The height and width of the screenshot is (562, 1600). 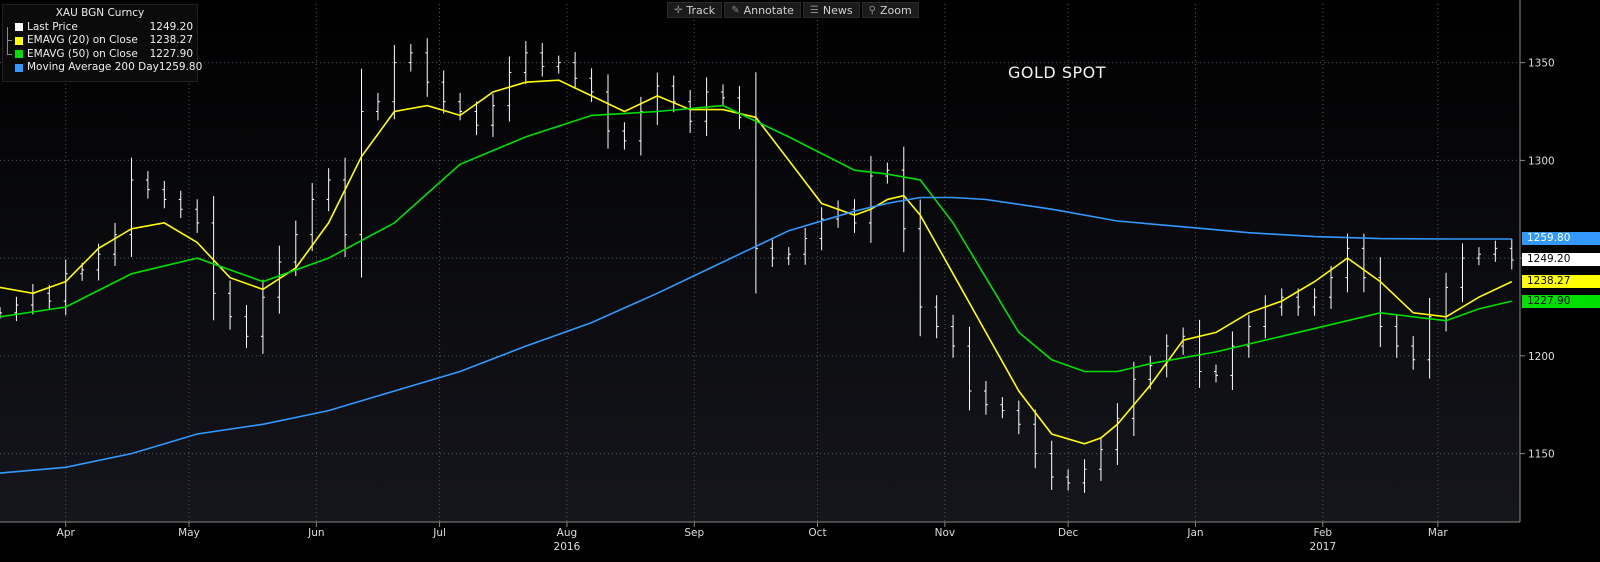 What do you see at coordinates (180, 67) in the screenshot?
I see `legend-item-value: 1259.80` at bounding box center [180, 67].